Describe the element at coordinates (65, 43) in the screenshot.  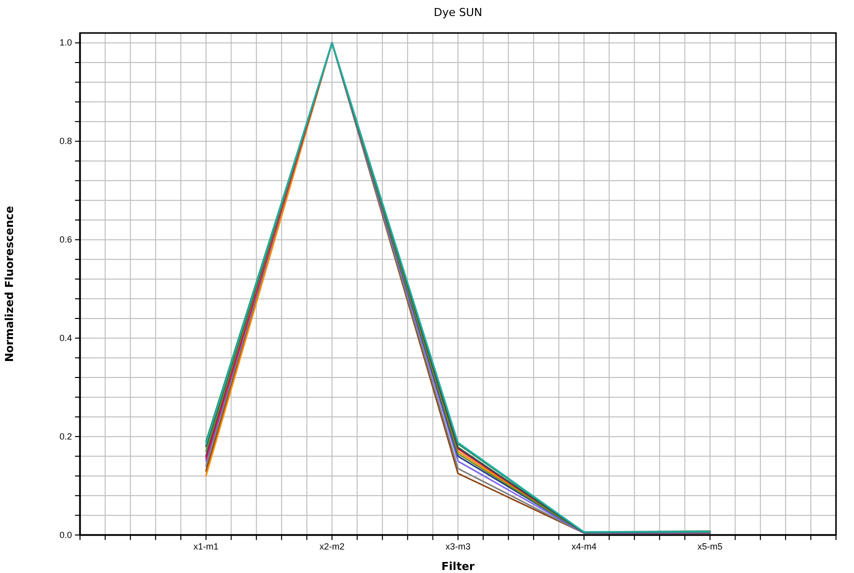
I see `y-tick-label: 1.0` at that location.